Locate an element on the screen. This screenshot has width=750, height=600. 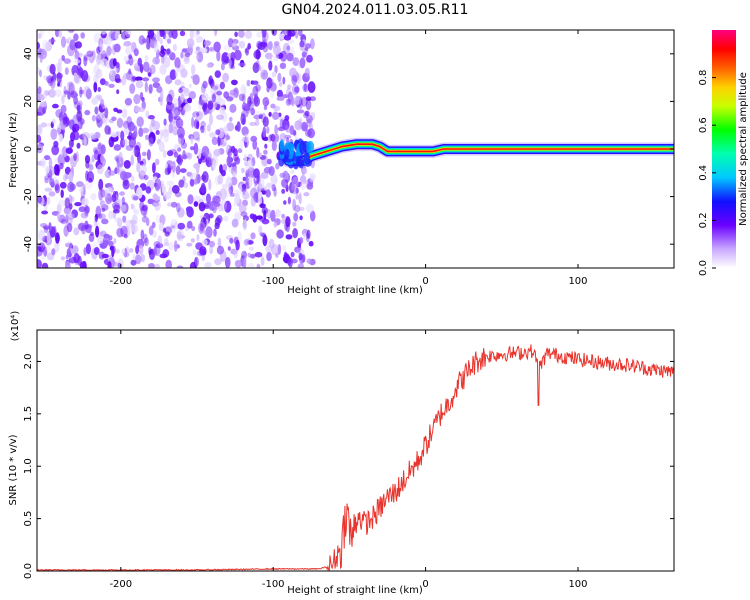
colorbar-tick-label: 0.6 is located at coordinates (703, 125).